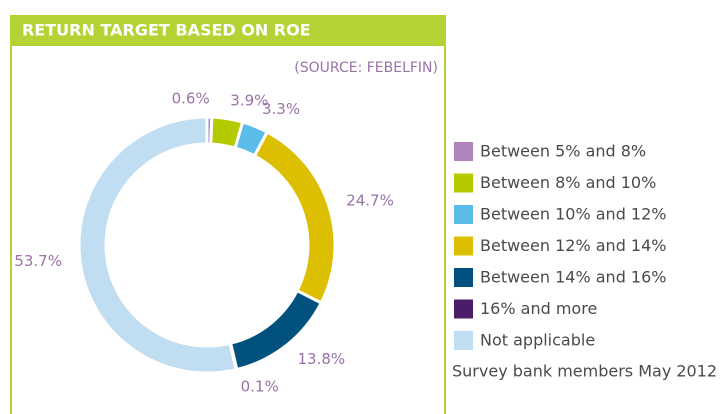  What do you see at coordinates (260, 387) in the screenshot?
I see `data-label: 0.1%` at bounding box center [260, 387].